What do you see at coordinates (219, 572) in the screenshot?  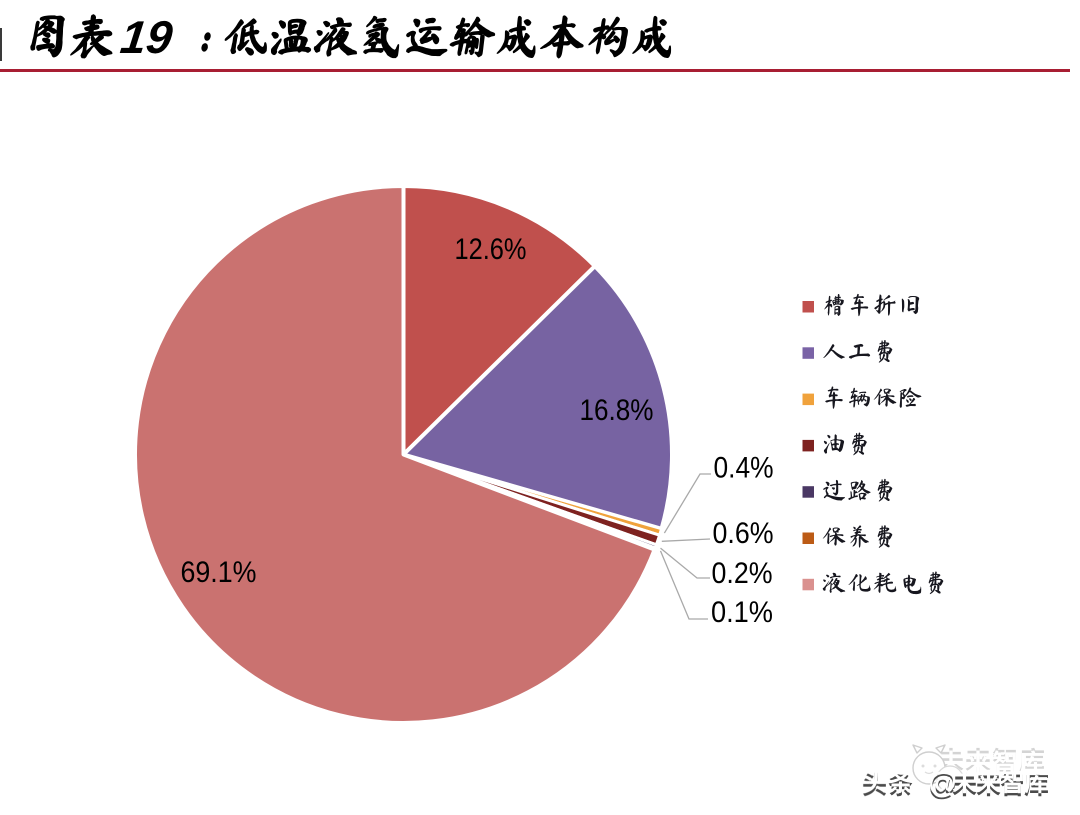 I see `svg-text: 69.1%` at bounding box center [219, 572].